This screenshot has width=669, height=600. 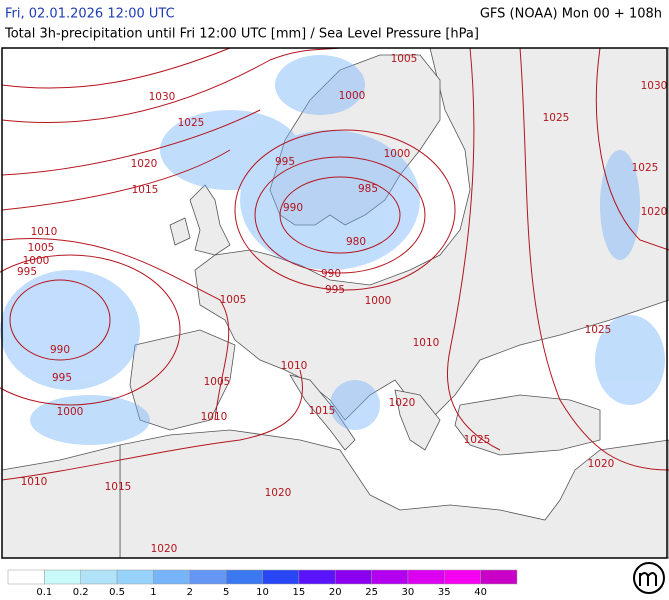 I want to click on legend-label: 0.1, so click(x=44, y=592).